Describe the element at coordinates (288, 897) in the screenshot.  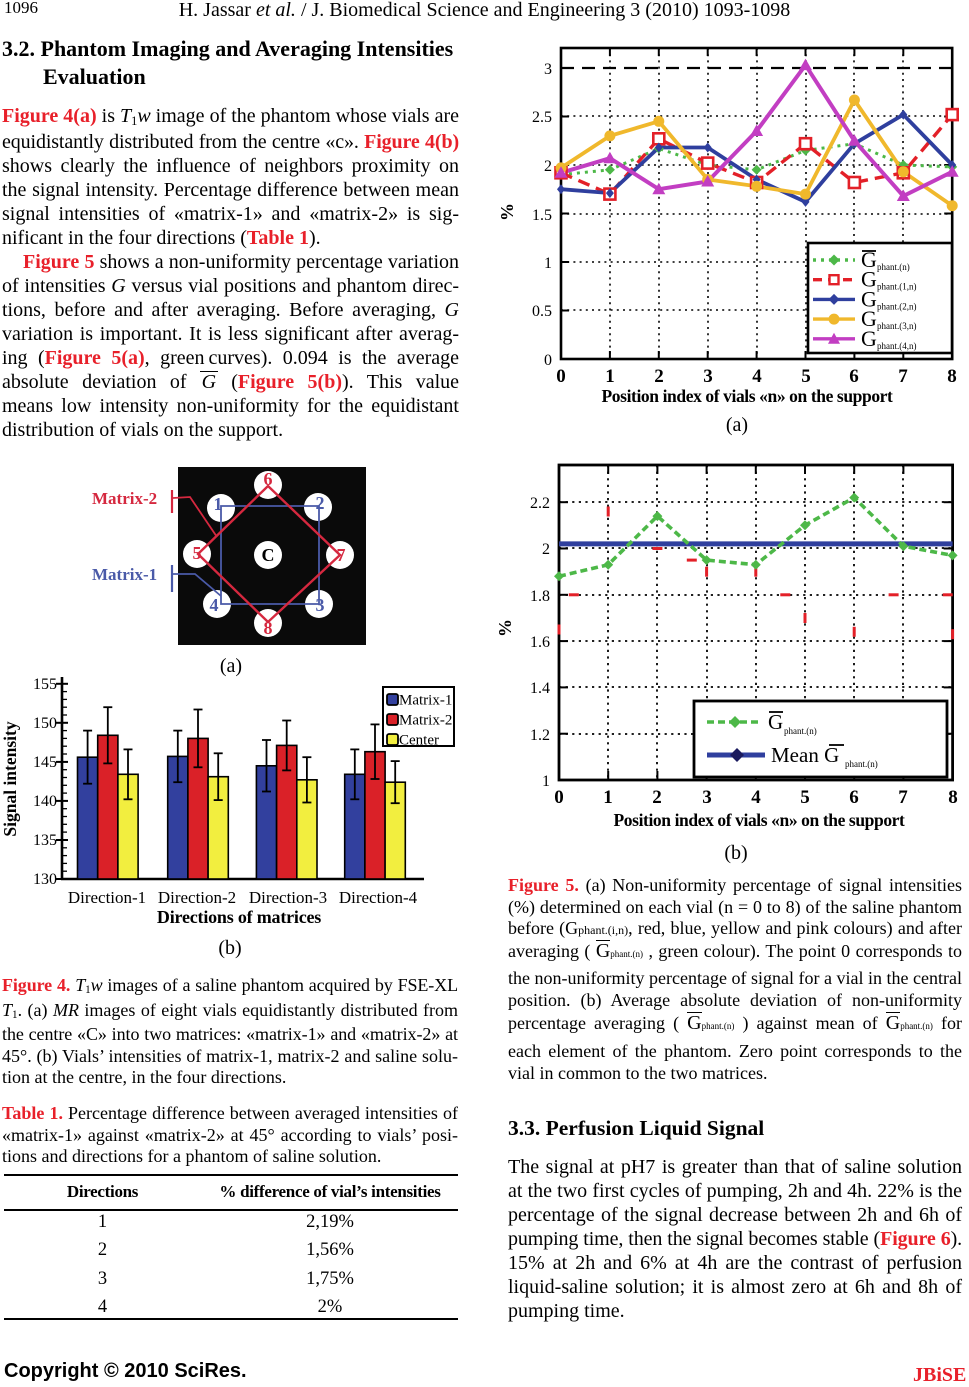
I see `svg-text: Direction-3` at that location.